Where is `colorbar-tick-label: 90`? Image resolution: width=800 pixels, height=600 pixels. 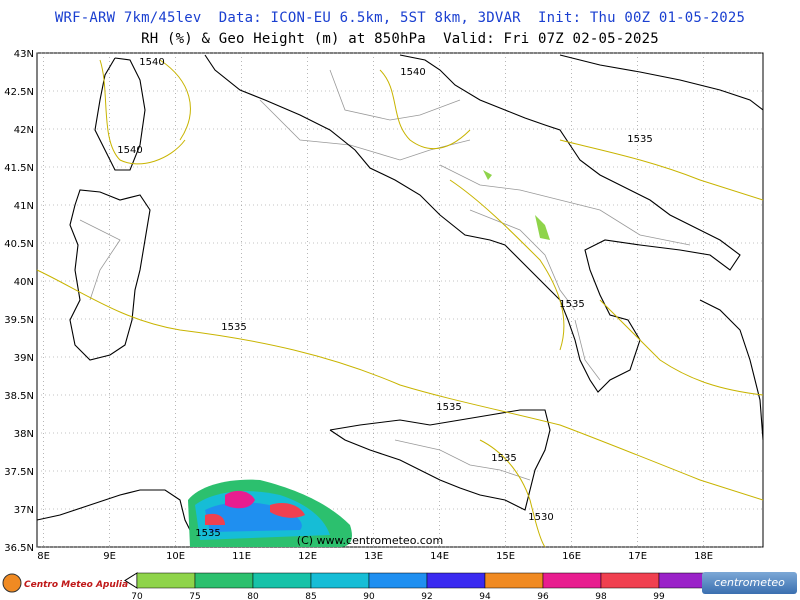 colorbar-tick-label: 90 is located at coordinates (369, 596).